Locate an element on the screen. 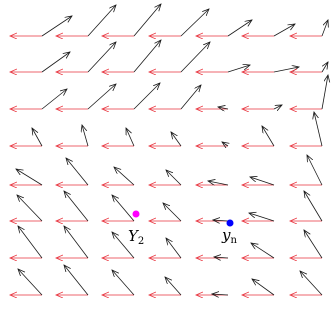 The image size is (331, 325). black-arrow-r1-c3 is located at coordinates (195, 57).